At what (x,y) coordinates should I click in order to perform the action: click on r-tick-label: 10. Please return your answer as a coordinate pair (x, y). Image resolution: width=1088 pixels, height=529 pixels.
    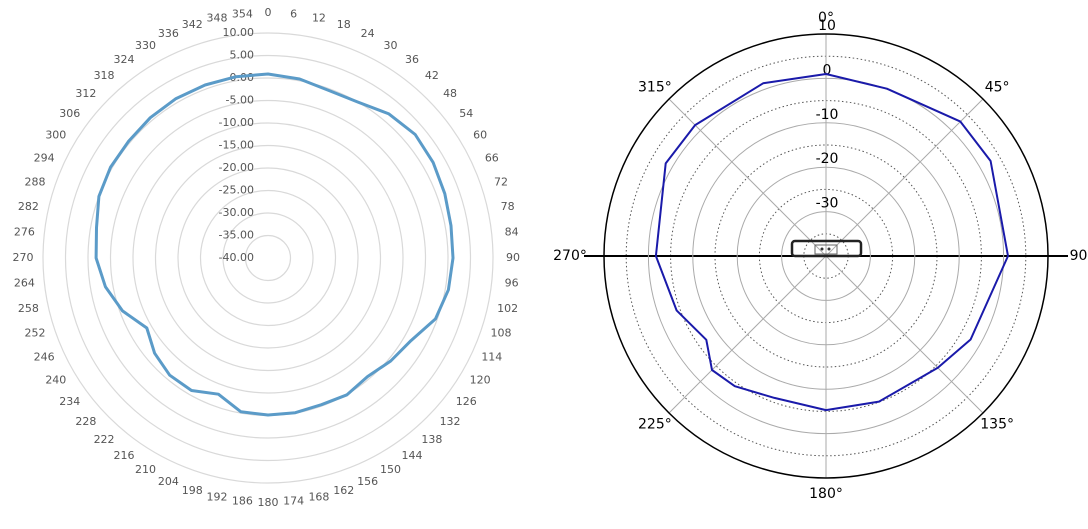
    Looking at the image, I should click on (827, 26).